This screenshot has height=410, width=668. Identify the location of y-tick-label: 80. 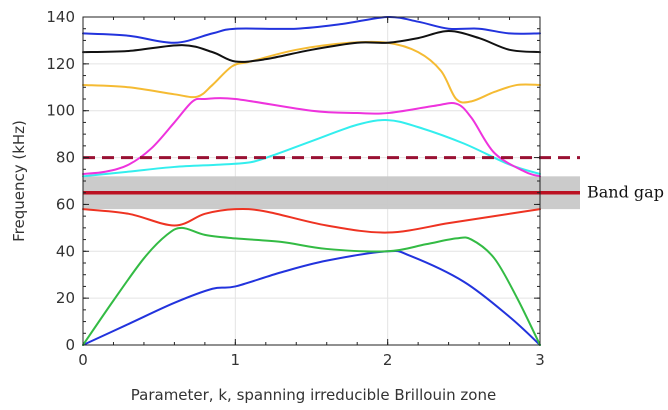
(65, 158).